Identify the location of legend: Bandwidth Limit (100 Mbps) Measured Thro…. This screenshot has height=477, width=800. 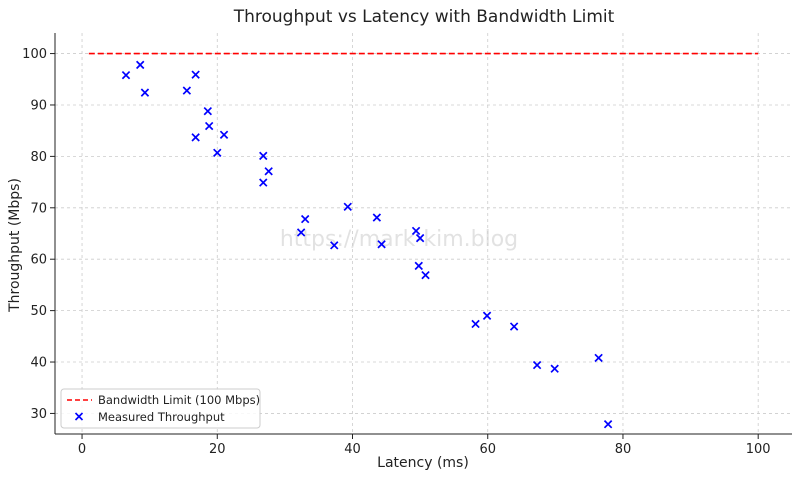
(160, 408).